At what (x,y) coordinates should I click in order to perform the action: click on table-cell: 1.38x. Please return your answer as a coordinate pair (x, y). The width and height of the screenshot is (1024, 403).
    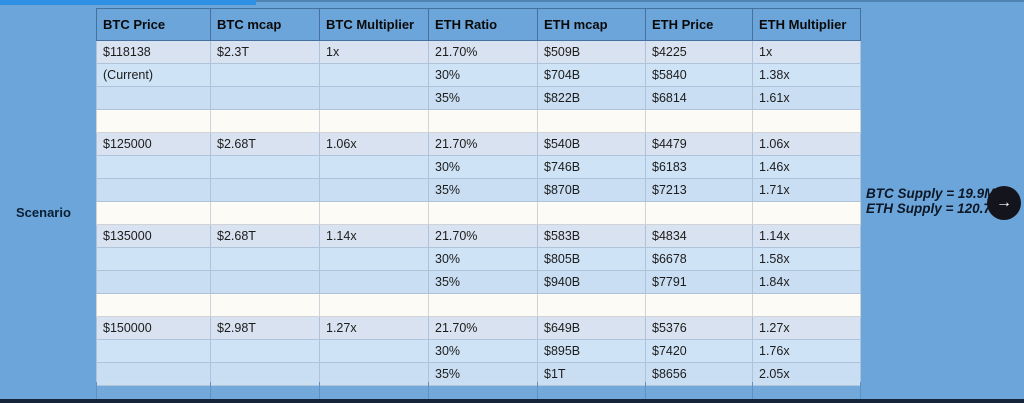
    Looking at the image, I should click on (806, 75).